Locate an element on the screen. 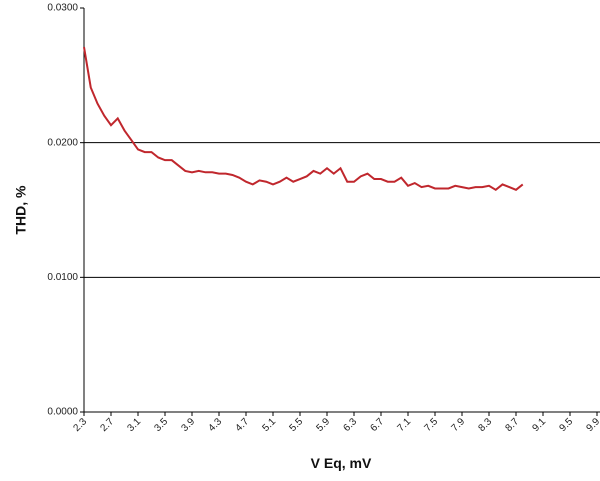 This screenshot has height=481, width=600. x-tick-label: 2.7 is located at coordinates (108, 425).